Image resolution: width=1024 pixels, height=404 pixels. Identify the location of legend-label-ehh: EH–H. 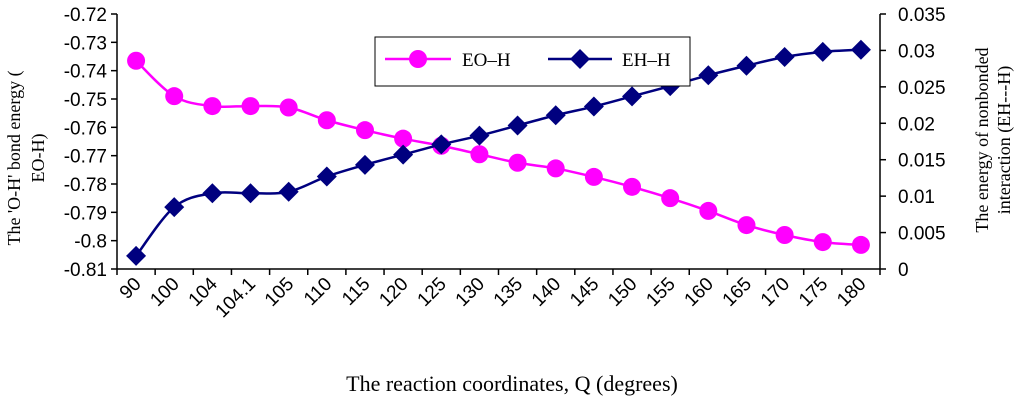
(646, 60).